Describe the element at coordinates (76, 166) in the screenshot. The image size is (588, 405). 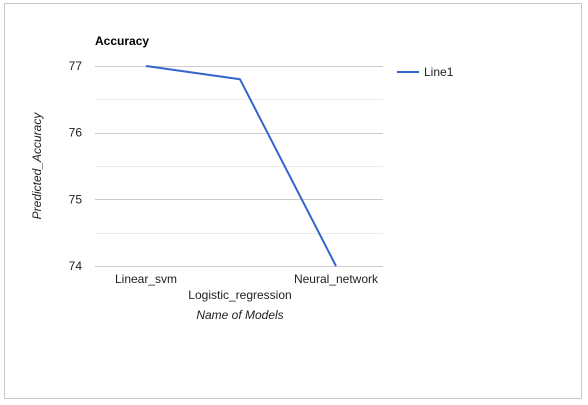
I see `y-axis-ticks: 74 75 76 77` at that location.